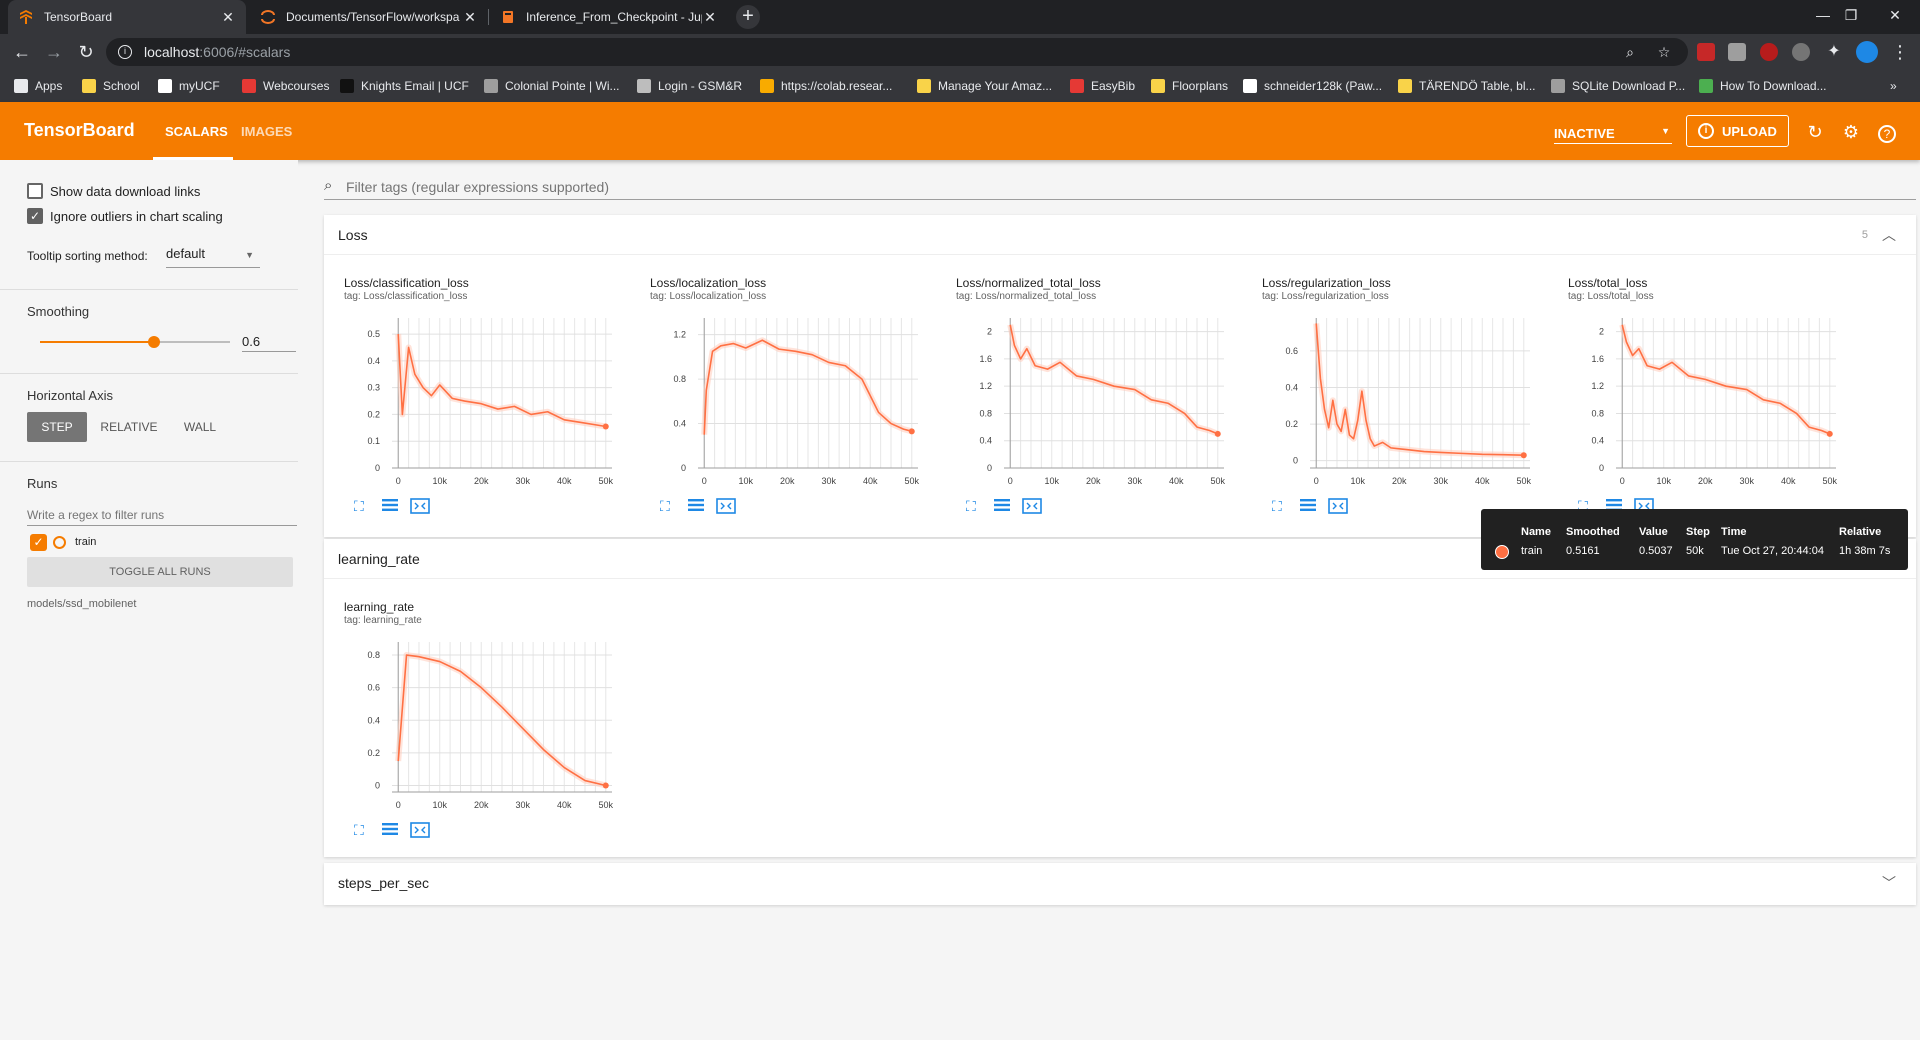 This screenshot has width=1920, height=1040. I want to click on bookmark-item: Floorplans, so click(1189, 86).